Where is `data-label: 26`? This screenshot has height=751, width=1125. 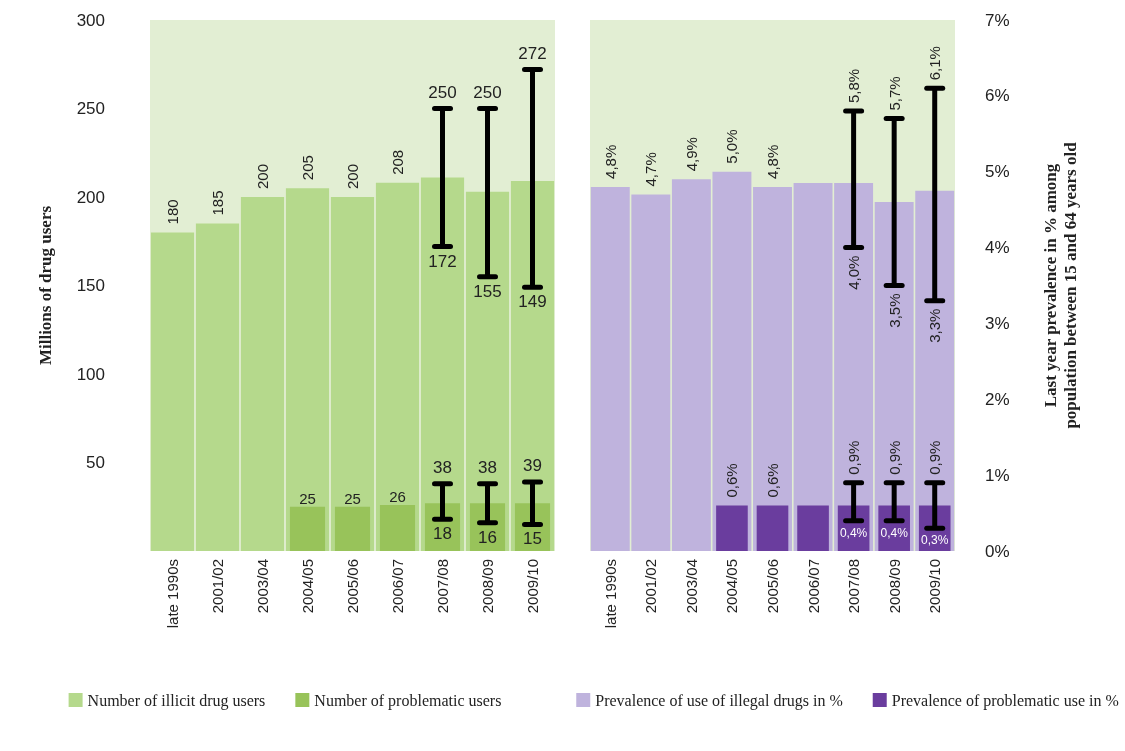 data-label: 26 is located at coordinates (397, 497).